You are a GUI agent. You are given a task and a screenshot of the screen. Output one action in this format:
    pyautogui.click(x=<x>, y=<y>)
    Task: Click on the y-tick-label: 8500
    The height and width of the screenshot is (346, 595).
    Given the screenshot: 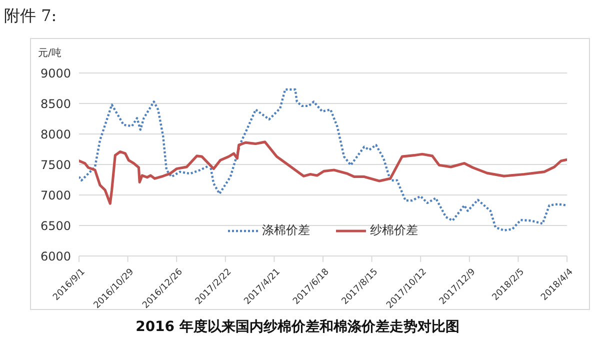 What is the action you would take?
    pyautogui.click(x=55, y=103)
    